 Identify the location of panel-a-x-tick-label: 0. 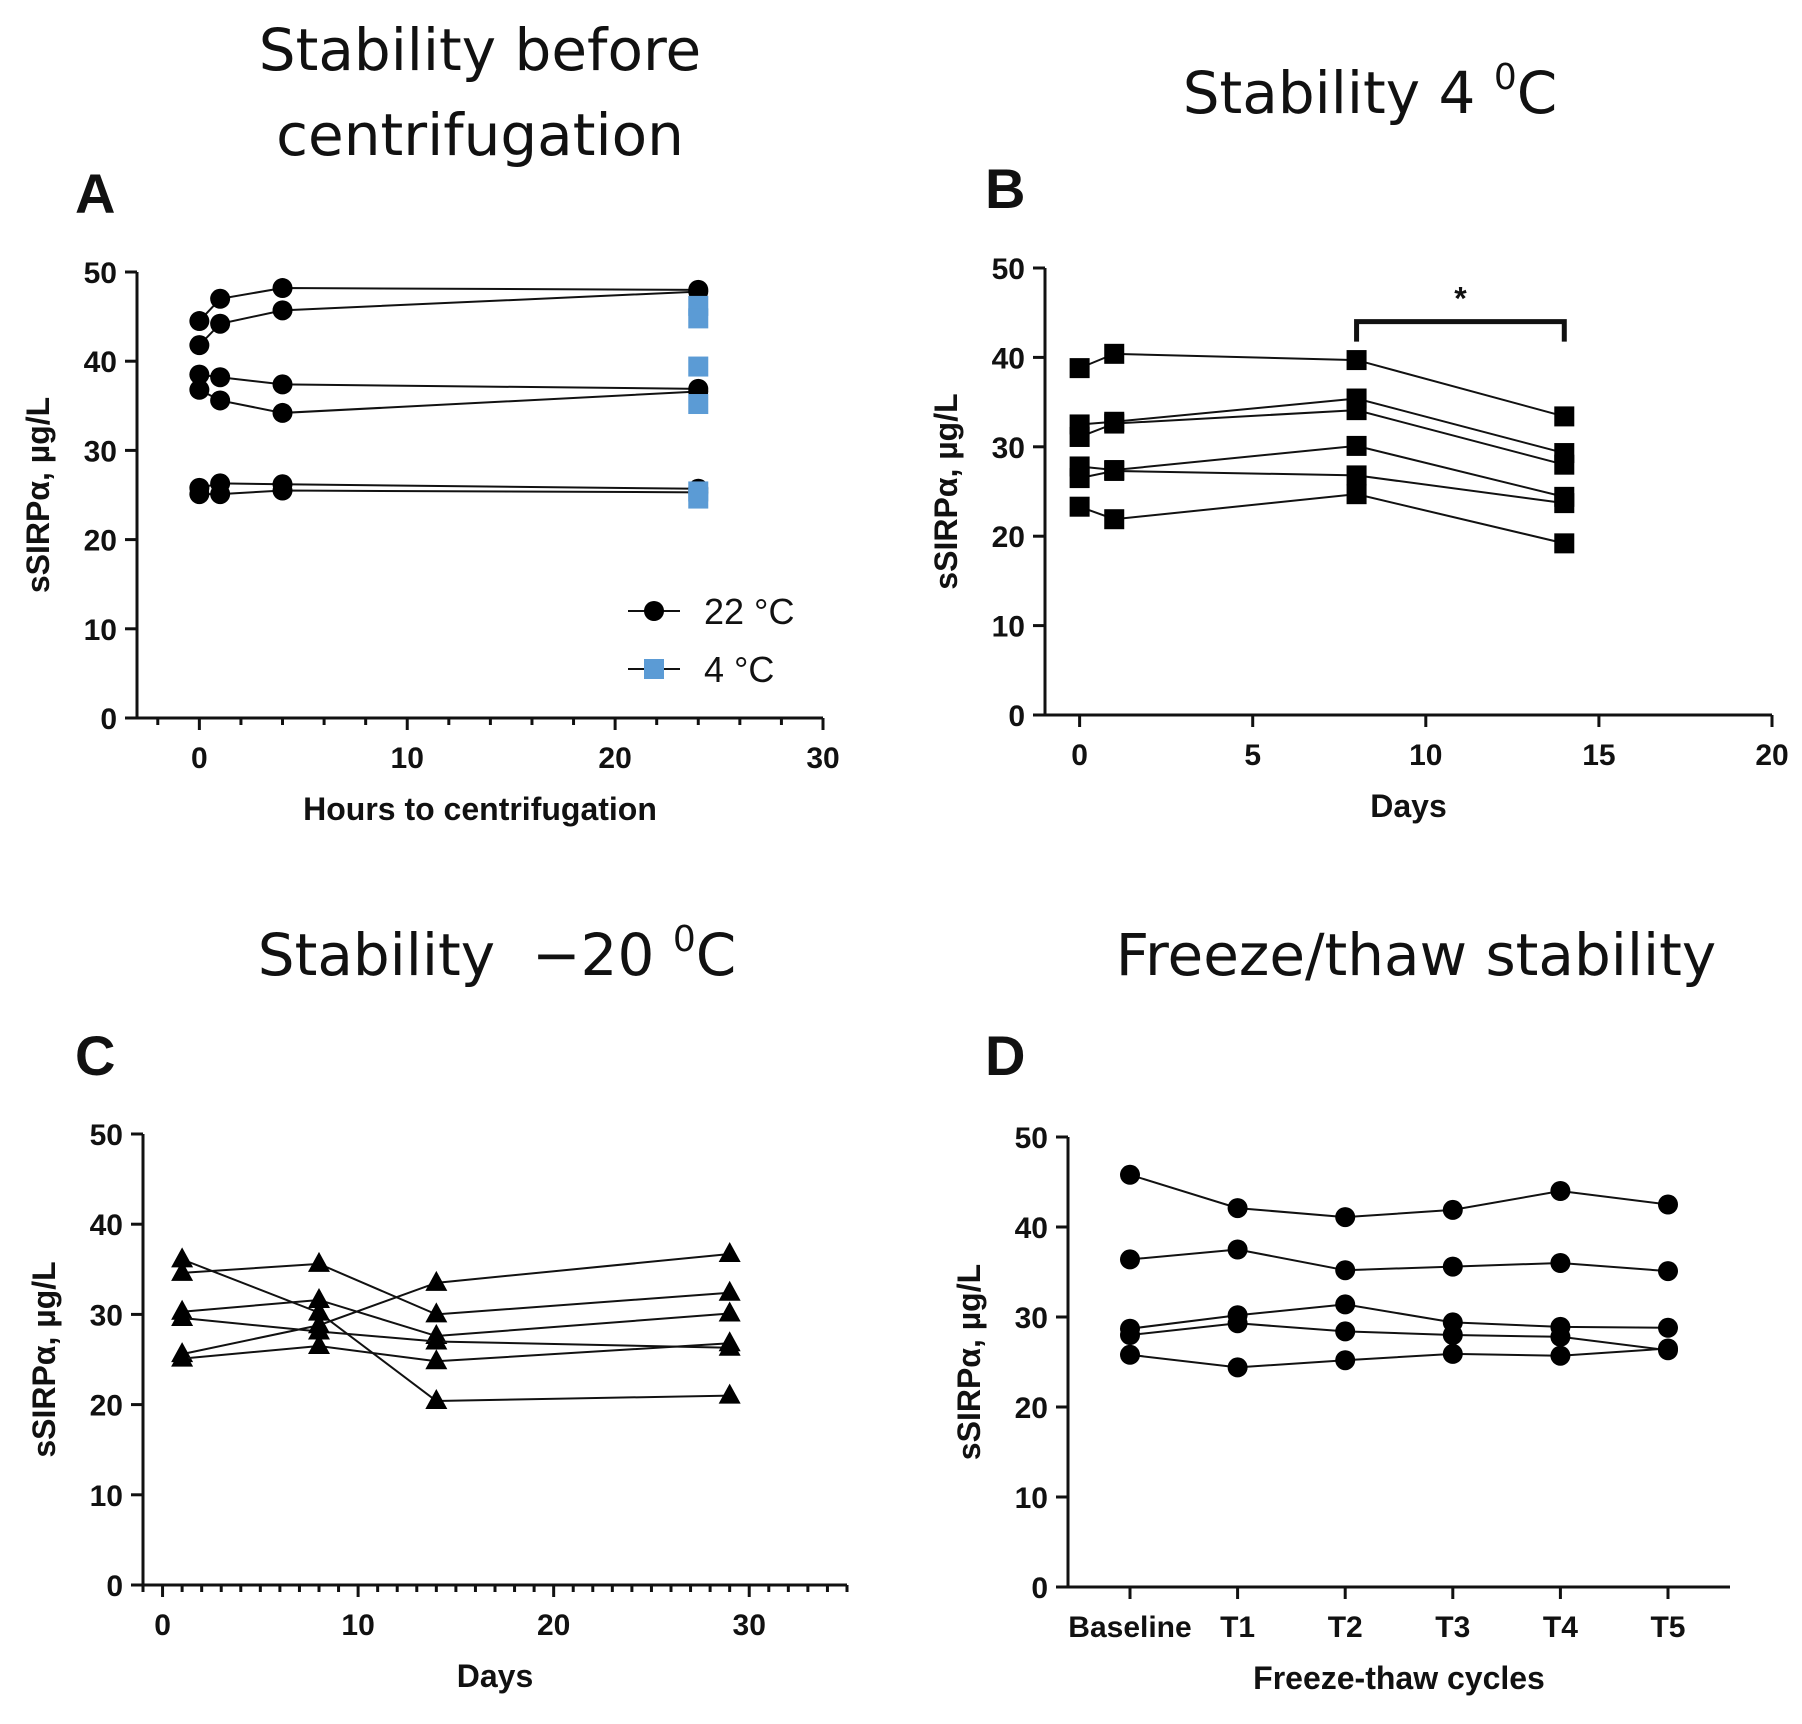
(199, 758).